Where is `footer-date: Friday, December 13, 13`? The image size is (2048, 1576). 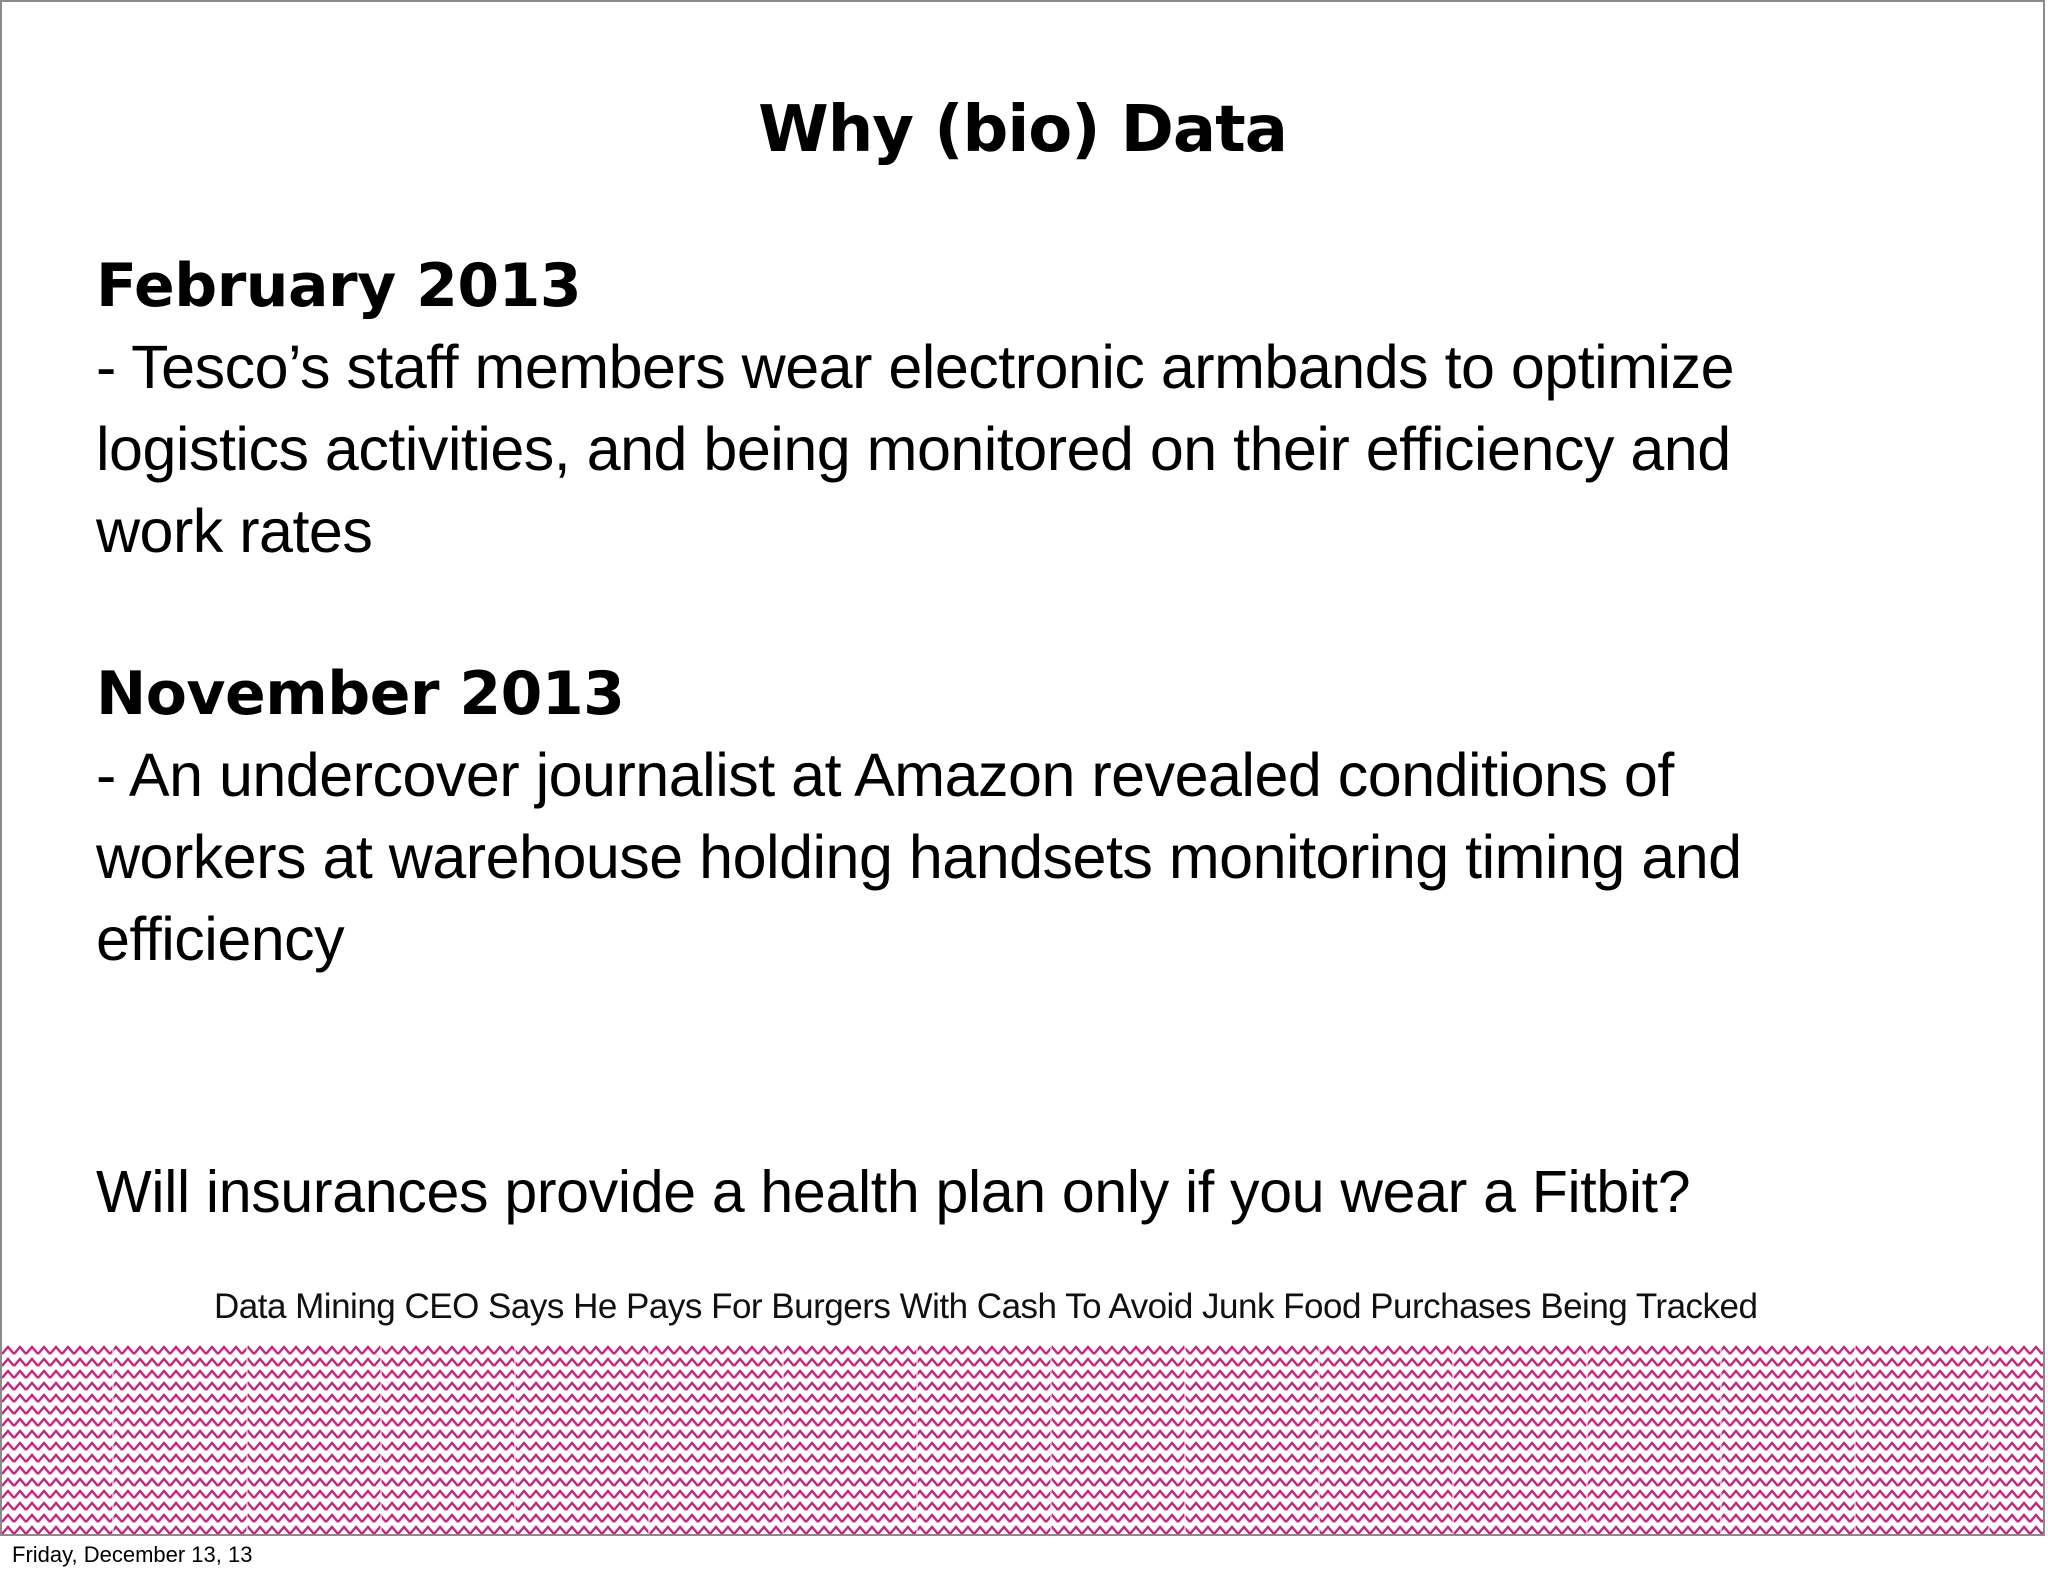 footer-date: Friday, December 13, 13 is located at coordinates (132, 1554).